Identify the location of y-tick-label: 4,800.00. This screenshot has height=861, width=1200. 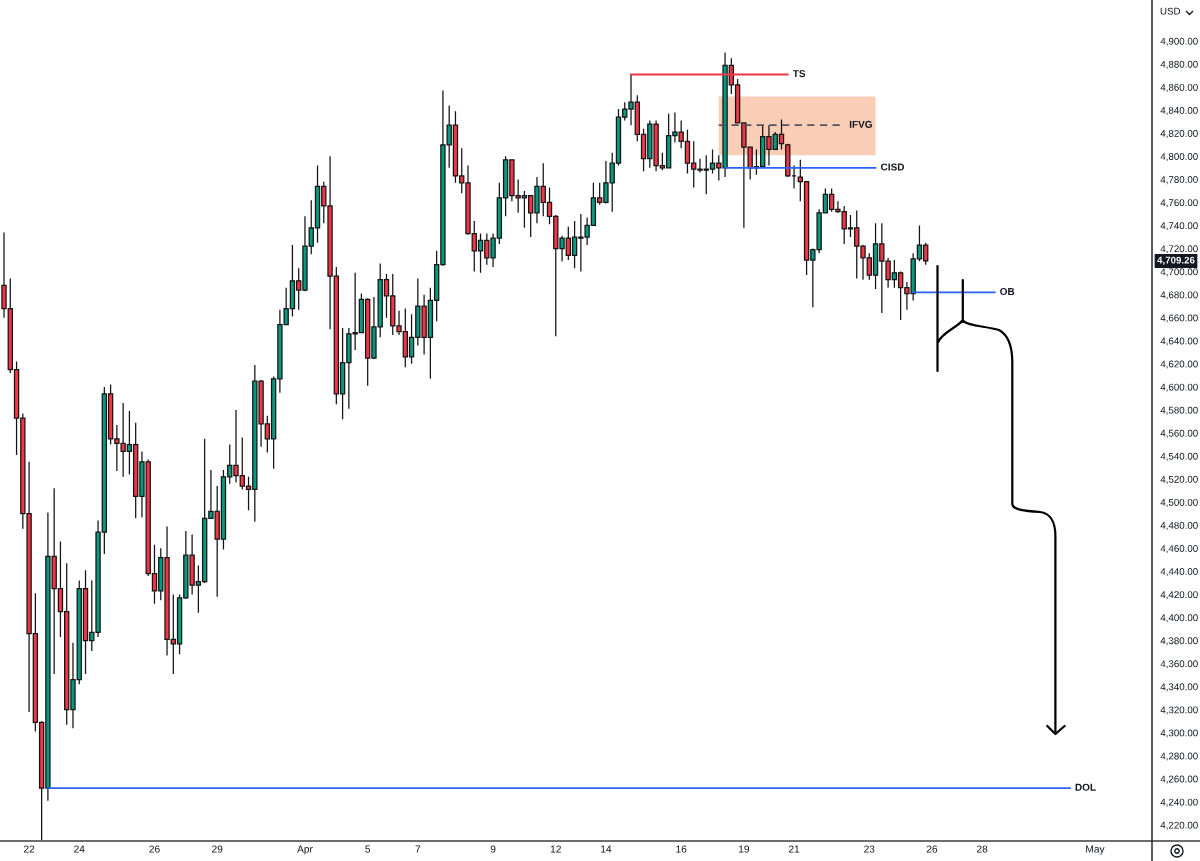
(1179, 157).